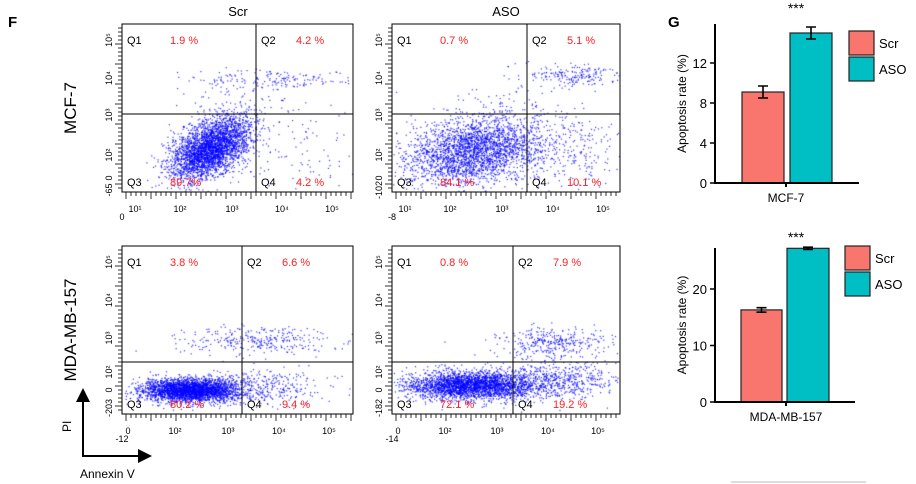 This screenshot has height=484, width=916. What do you see at coordinates (584, 183) in the screenshot?
I see `quadrant-percent: 10.1 %` at bounding box center [584, 183].